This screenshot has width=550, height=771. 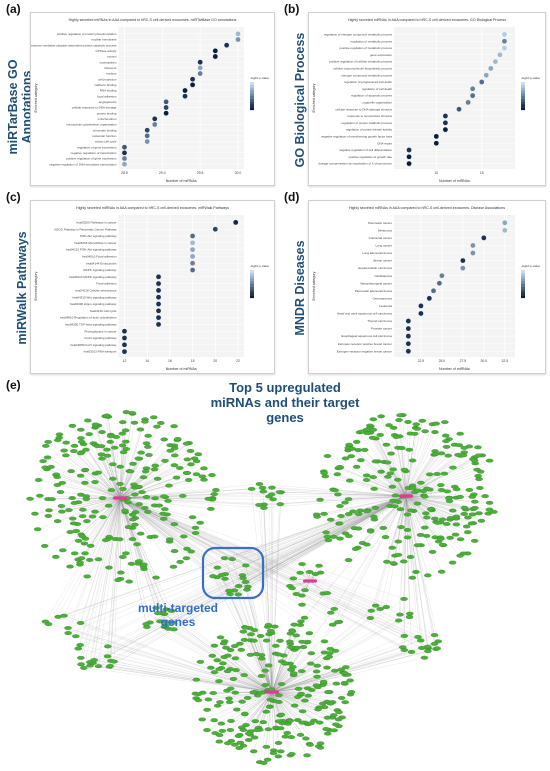 I want to click on chart-c-ytick-label: hsa04010 MAPK signaling pathway, so click(x=93, y=277).